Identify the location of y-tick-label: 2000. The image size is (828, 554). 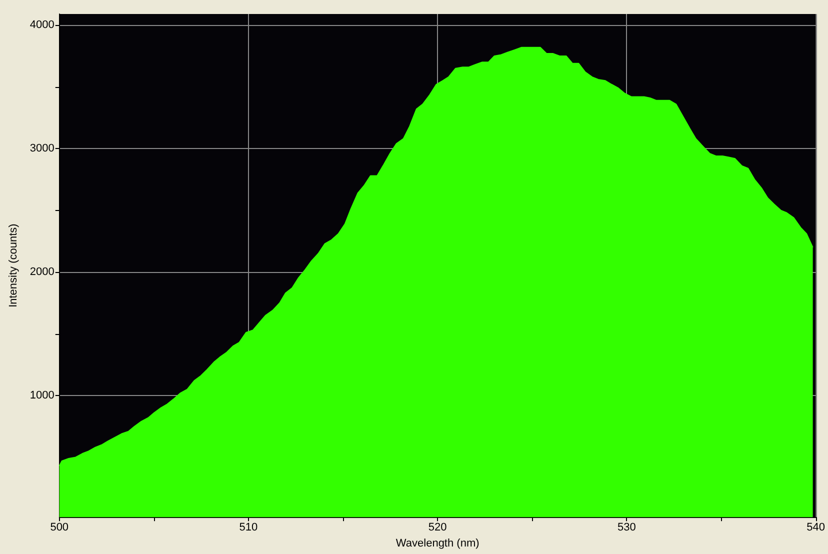
(42, 272).